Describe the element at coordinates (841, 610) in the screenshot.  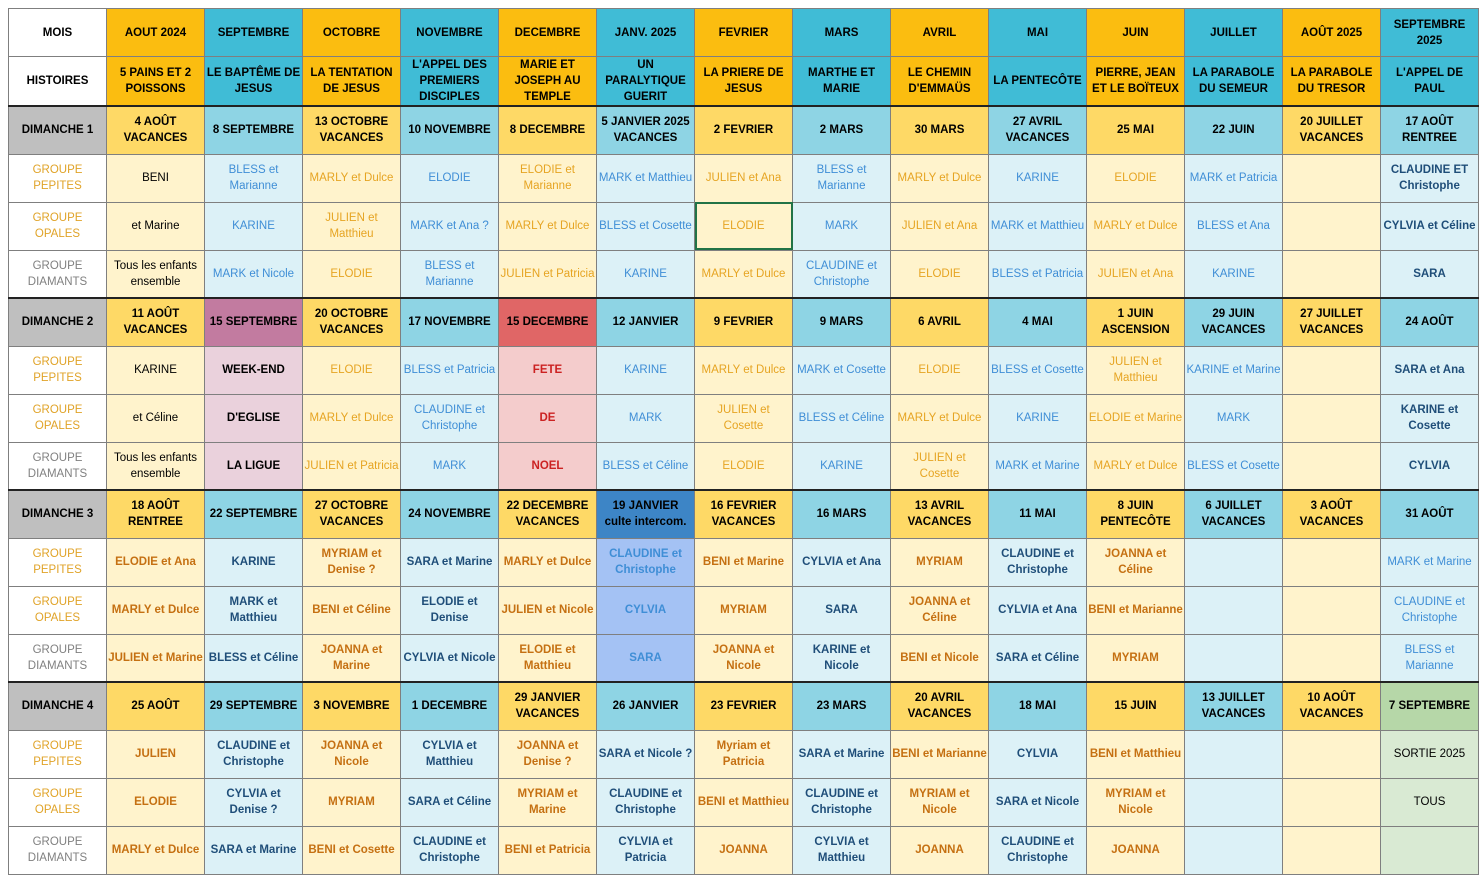
I see `assignment-cell: SARA` at that location.